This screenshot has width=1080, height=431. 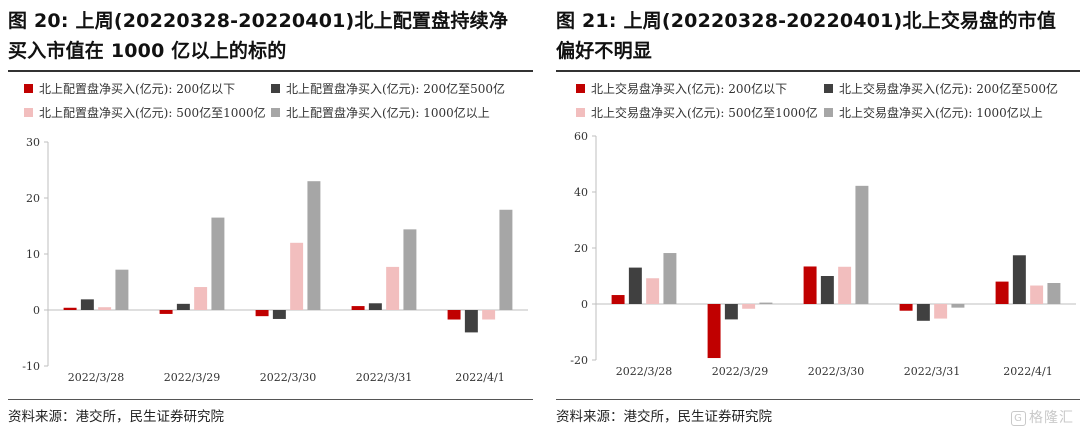 What do you see at coordinates (152, 113) in the screenshot?
I see `legend-label: 北上配置盘净买入(亿元): 500亿至1000亿` at bounding box center [152, 113].